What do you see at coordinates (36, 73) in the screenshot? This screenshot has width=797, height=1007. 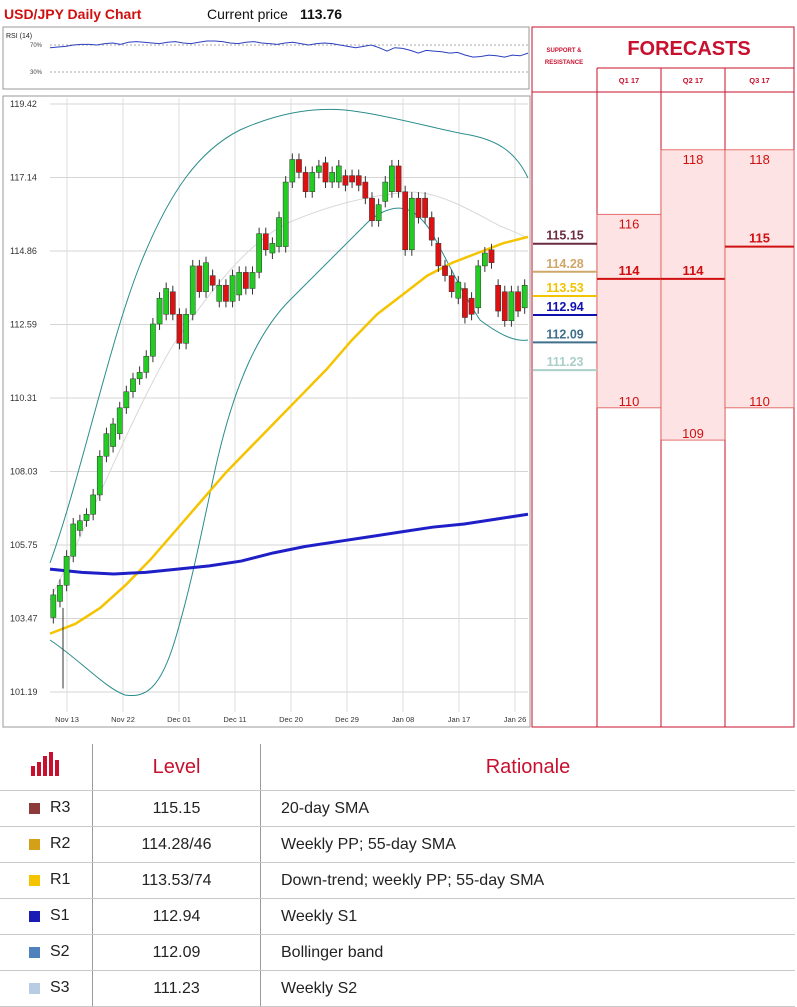 I see `rsi-30-label: 30%` at bounding box center [36, 73].